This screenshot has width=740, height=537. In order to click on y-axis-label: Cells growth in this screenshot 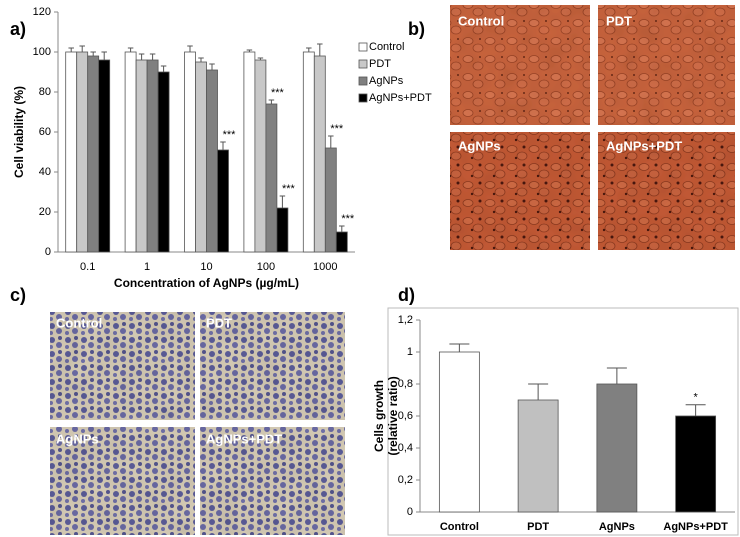, I will do `click(379, 416)`.